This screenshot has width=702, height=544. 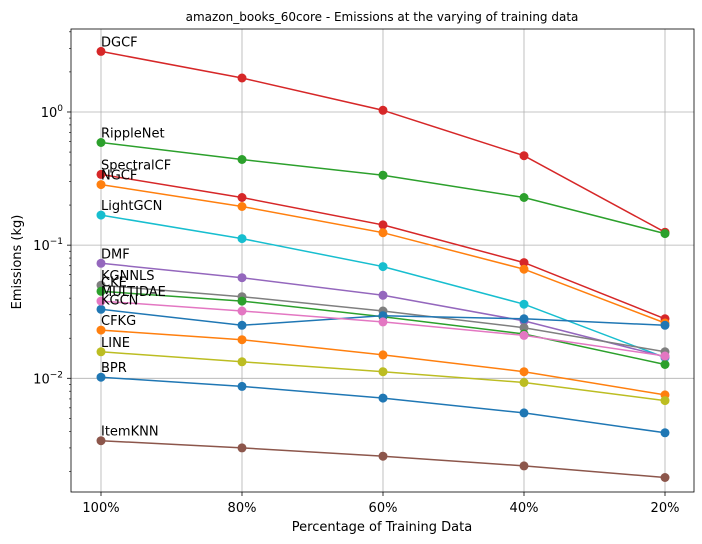 I want to click on x-tick-label: 100%, so click(x=100, y=508).